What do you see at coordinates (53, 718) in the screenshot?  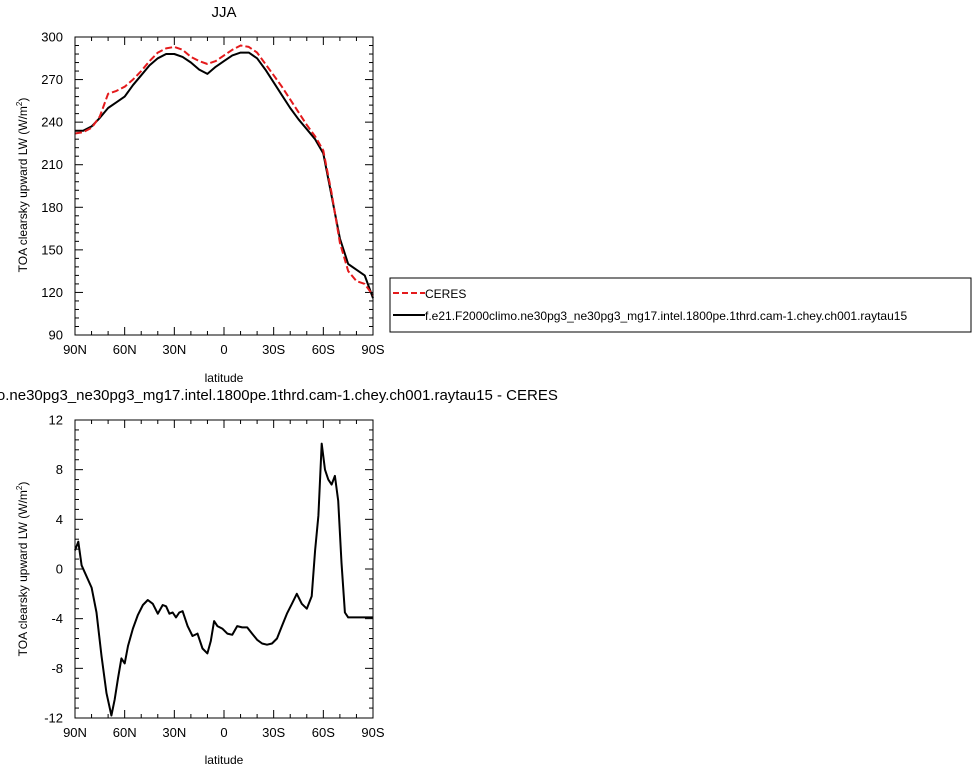 I see `bottom-y-tick-label: -12` at bounding box center [53, 718].